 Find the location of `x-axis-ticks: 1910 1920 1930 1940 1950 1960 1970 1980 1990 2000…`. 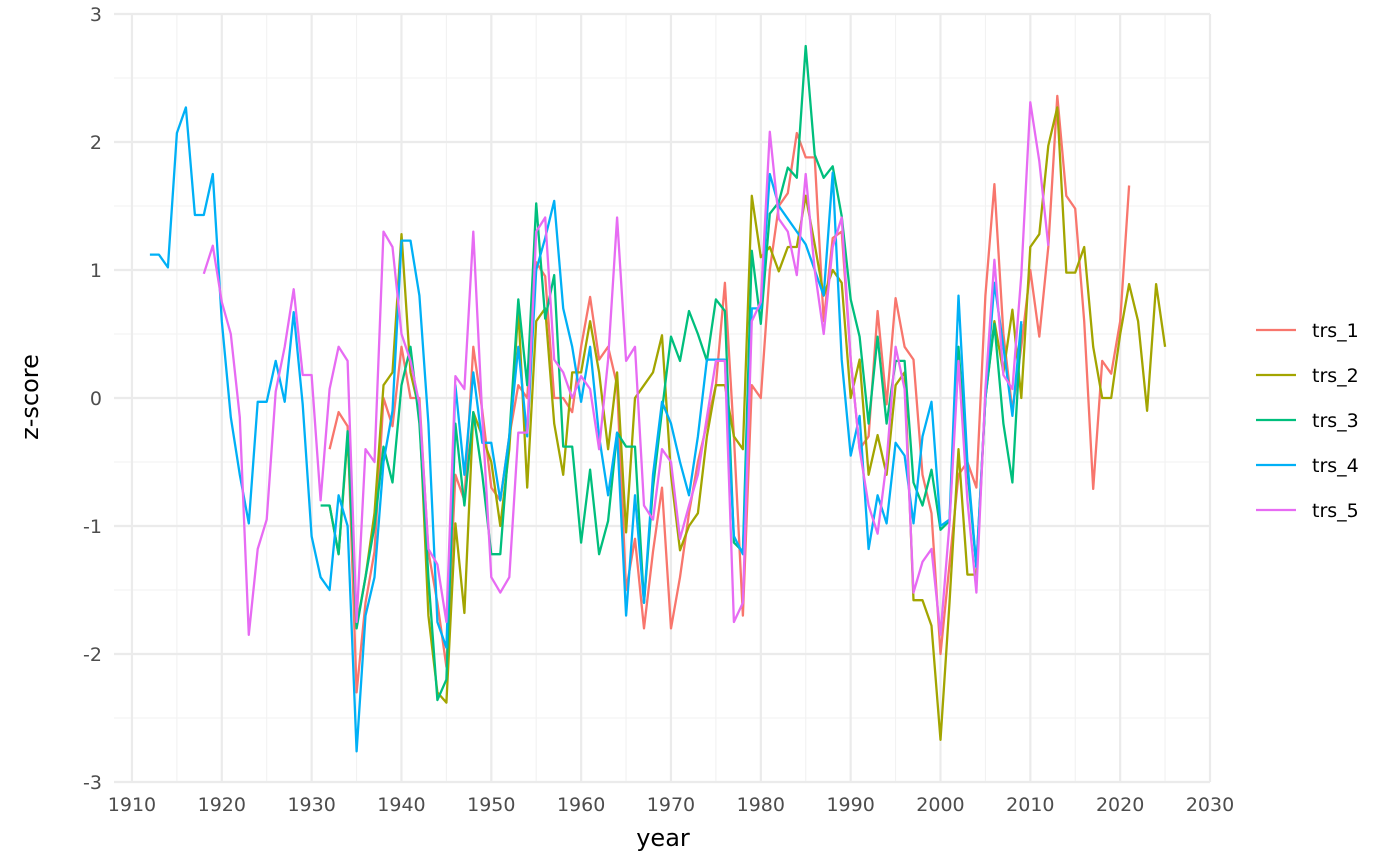

x-axis-ticks: 1910 1920 1930 1940 1950 1960 1970 1980 1990 2000… is located at coordinates (671, 805).